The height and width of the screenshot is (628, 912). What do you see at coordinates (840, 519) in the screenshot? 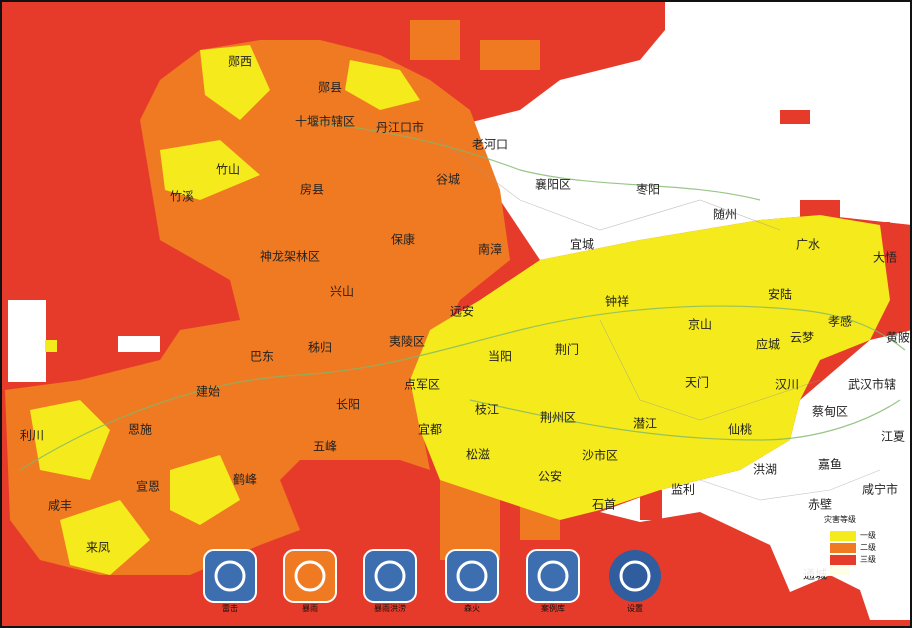
I see `legend-title: 灾害等级` at bounding box center [840, 519].